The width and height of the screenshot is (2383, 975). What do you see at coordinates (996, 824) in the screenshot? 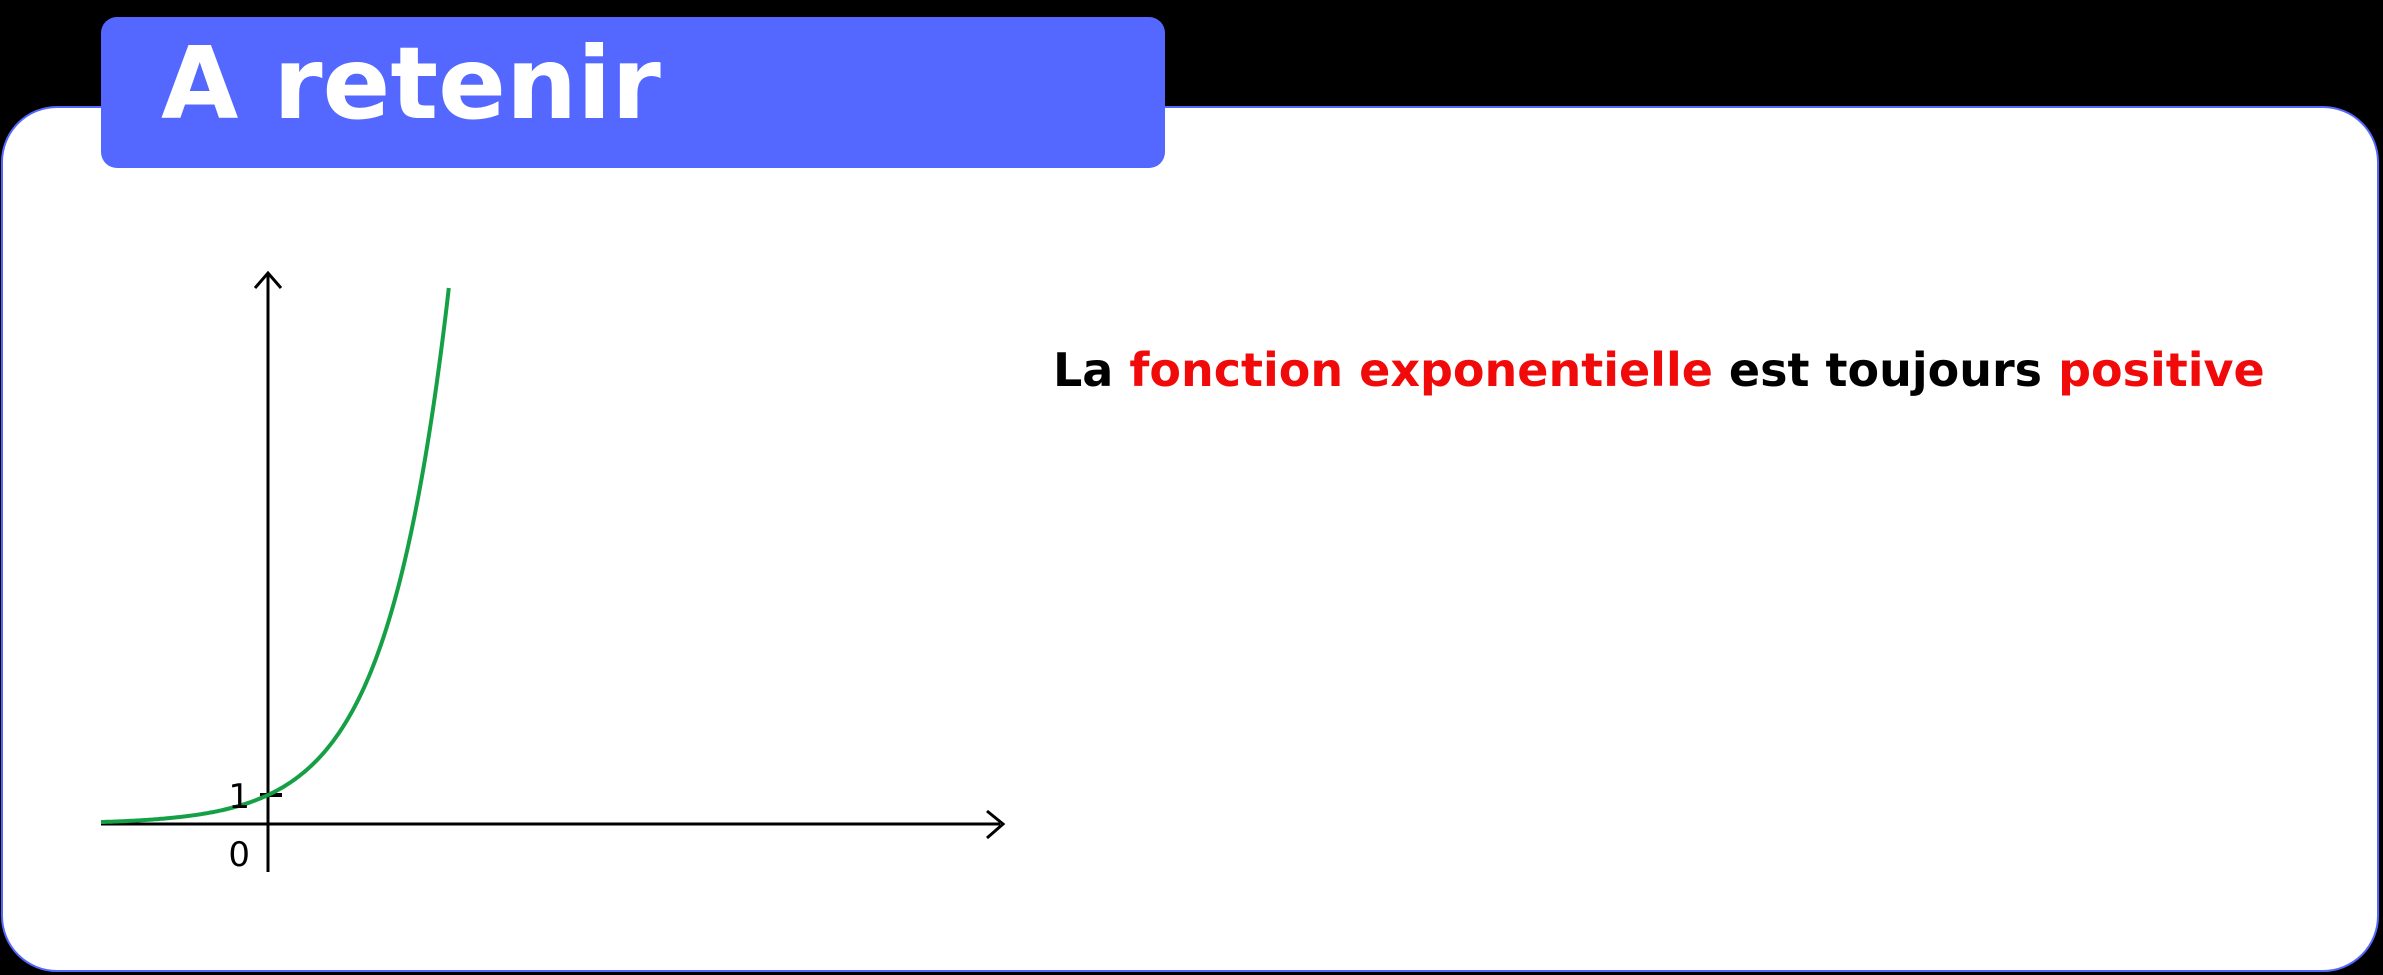
I see `x-axis-arrow` at bounding box center [996, 824].